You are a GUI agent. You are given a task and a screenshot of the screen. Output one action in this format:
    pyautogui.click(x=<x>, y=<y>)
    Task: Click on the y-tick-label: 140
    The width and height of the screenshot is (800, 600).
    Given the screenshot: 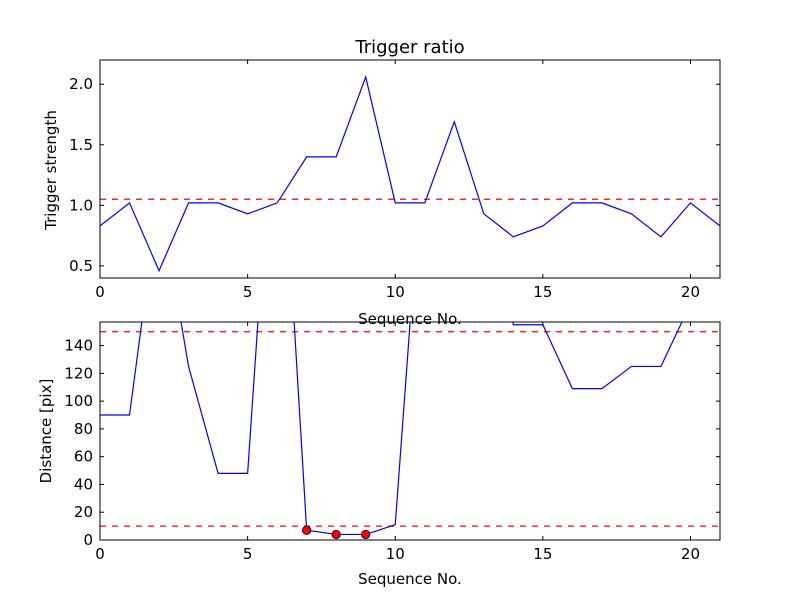 What is the action you would take?
    pyautogui.click(x=78, y=346)
    